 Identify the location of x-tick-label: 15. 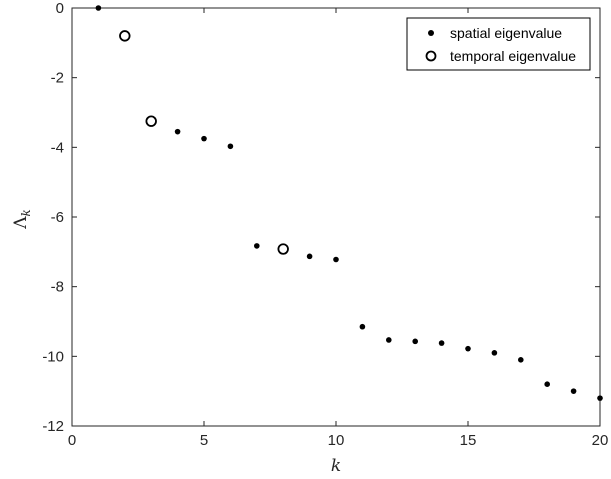
(468, 440).